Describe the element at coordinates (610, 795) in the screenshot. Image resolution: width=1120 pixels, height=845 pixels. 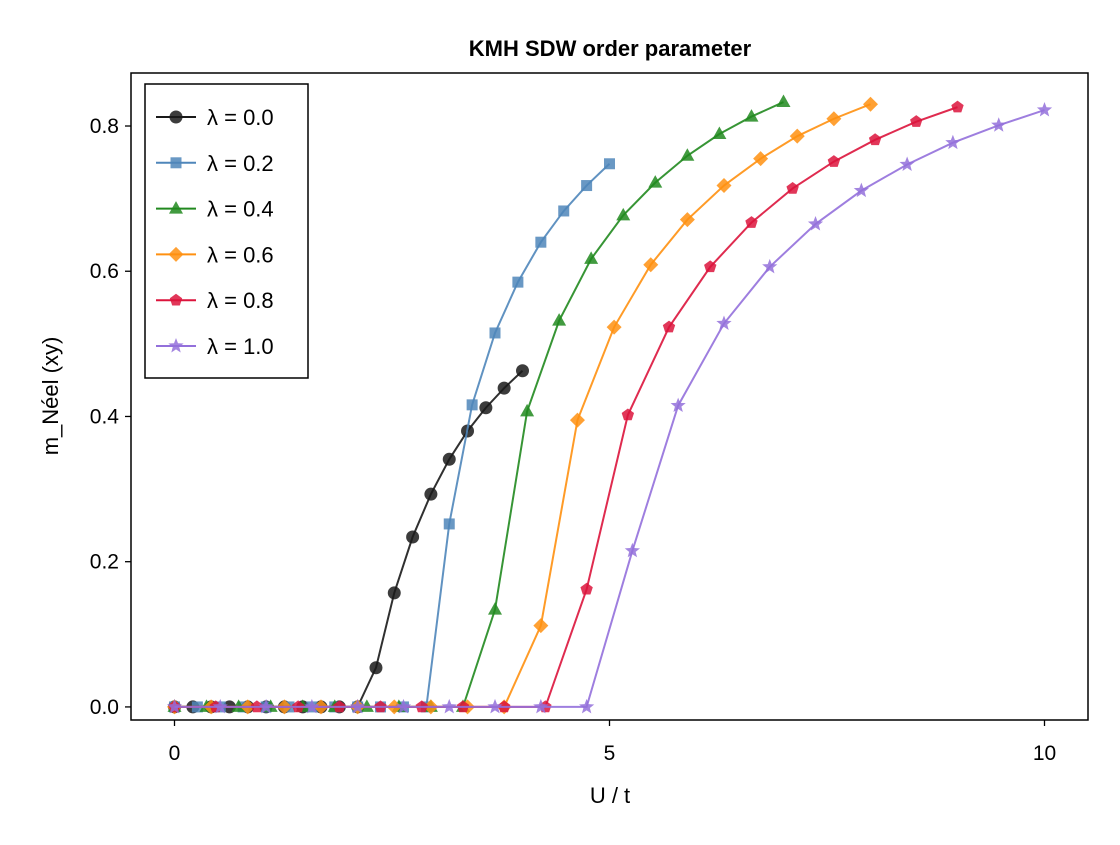
I see `x-axis-label: U / t` at that location.